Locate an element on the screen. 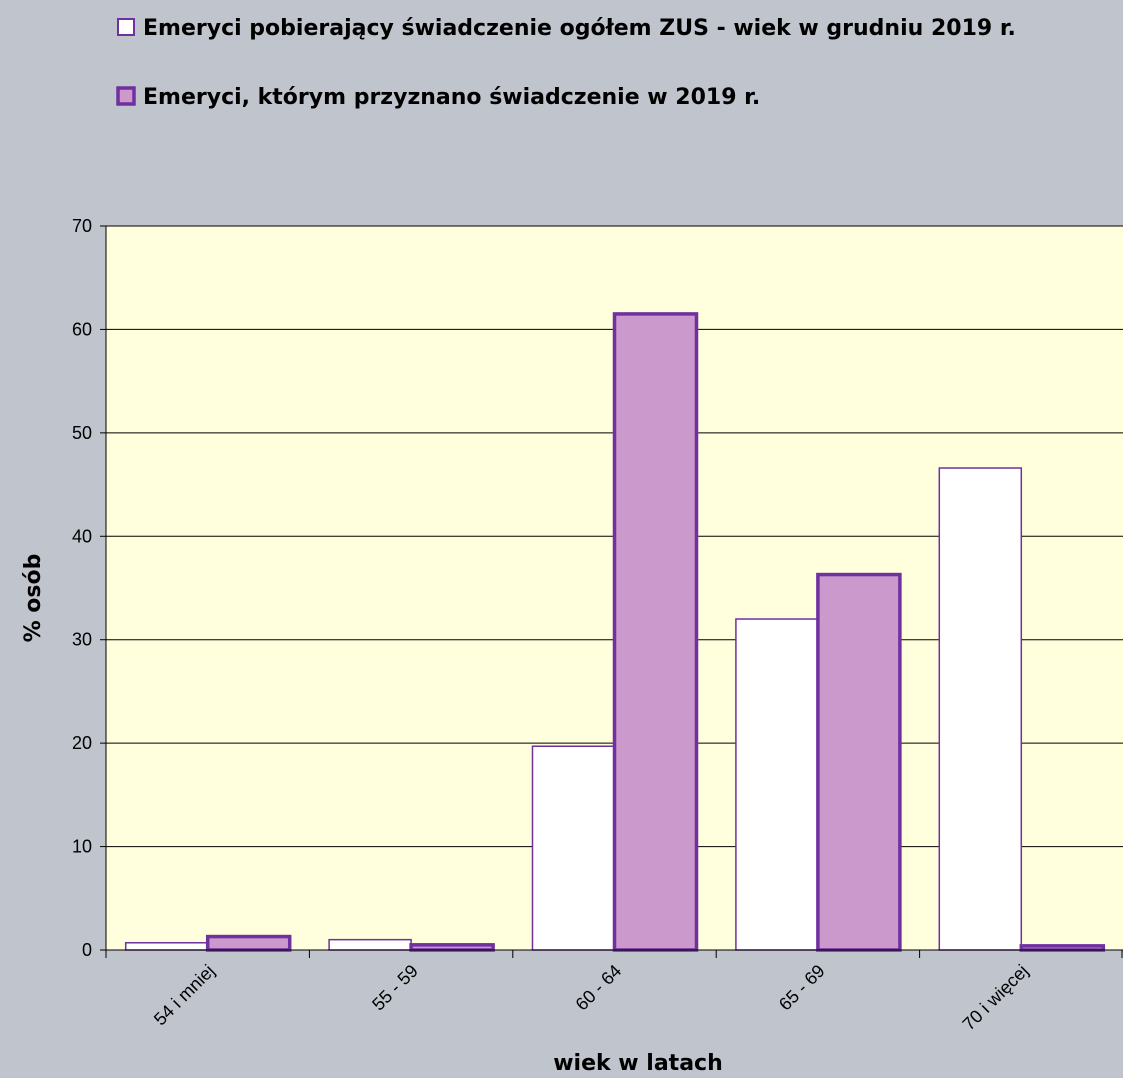 The width and height of the screenshot is (1123, 1078). x-tick-label: 60 - 64 is located at coordinates (599, 988).